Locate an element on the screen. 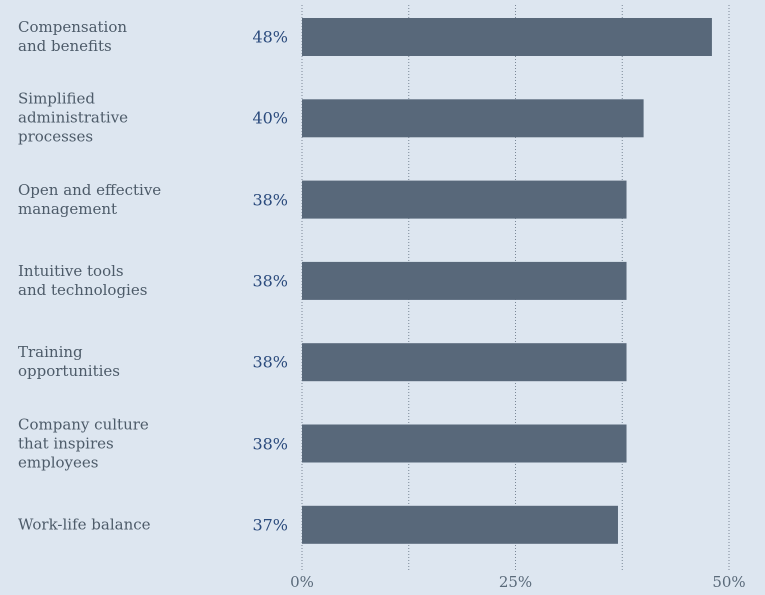 Image resolution: width=765 pixels, height=595 pixels. x-tick-label: 50% is located at coordinates (729, 582).